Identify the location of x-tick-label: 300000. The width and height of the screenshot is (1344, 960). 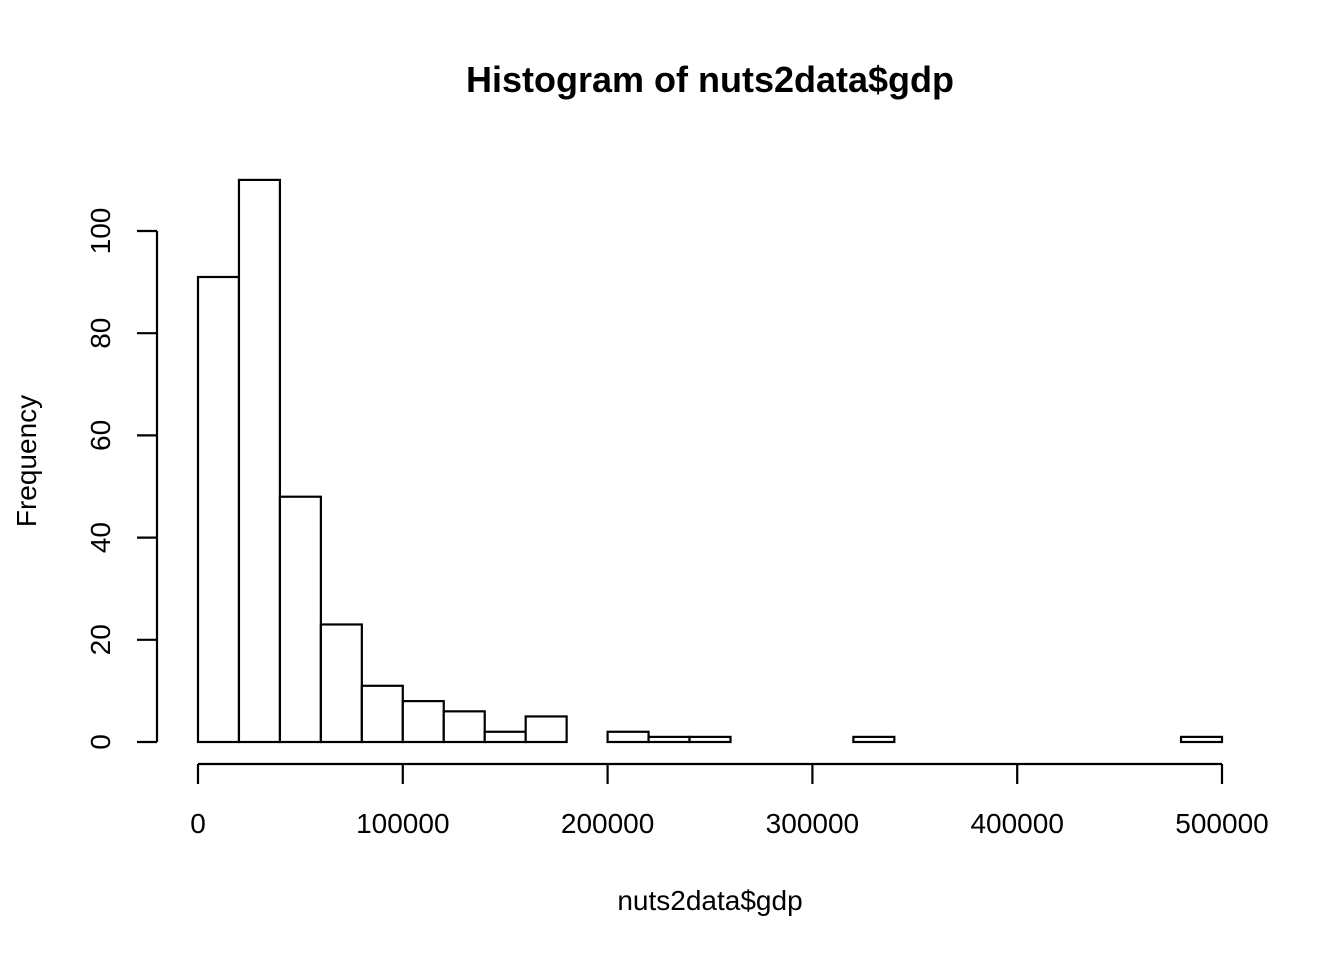
(812, 823).